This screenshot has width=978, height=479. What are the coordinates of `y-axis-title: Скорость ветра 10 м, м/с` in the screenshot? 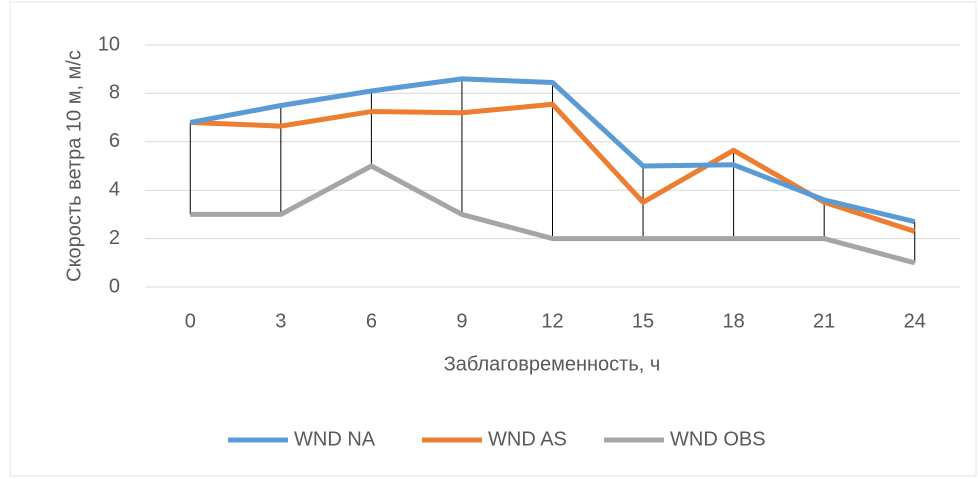 It's located at (74, 166).